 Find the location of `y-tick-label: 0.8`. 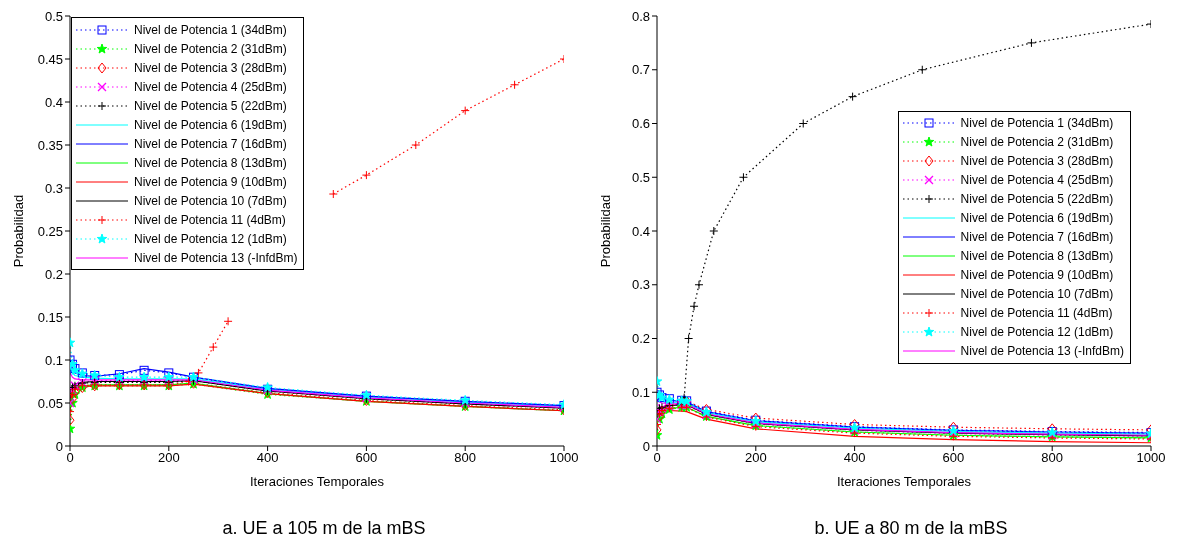

y-tick-label: 0.8 is located at coordinates (640, 16).